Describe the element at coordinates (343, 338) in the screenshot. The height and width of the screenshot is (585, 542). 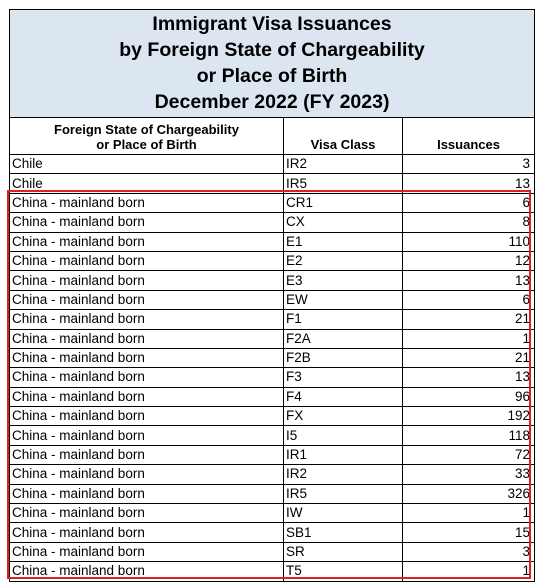
I see `cell-visa-class: F2A` at that location.